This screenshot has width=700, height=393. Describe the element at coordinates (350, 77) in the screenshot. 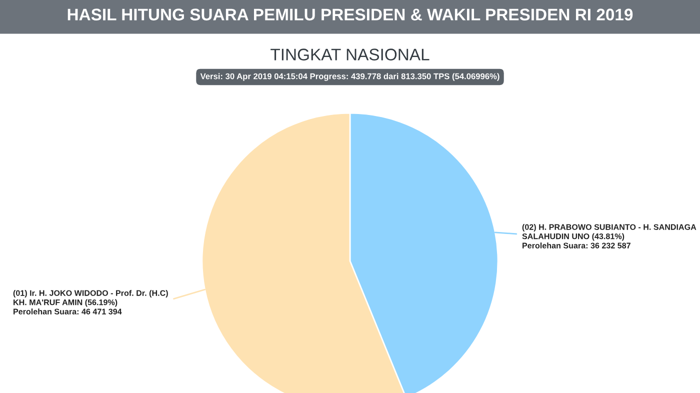

I see `text: Versi: 30 Apr 2019 04:15:04 Progress: 439.778 dari 813.350 TPS (54.06996%)` at that location.